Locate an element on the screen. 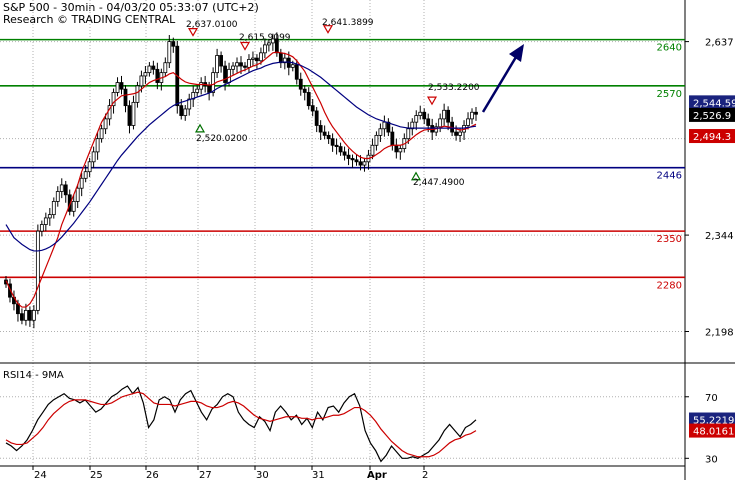 This screenshot has height=480, width=735. level-label: 2350 is located at coordinates (669, 239).